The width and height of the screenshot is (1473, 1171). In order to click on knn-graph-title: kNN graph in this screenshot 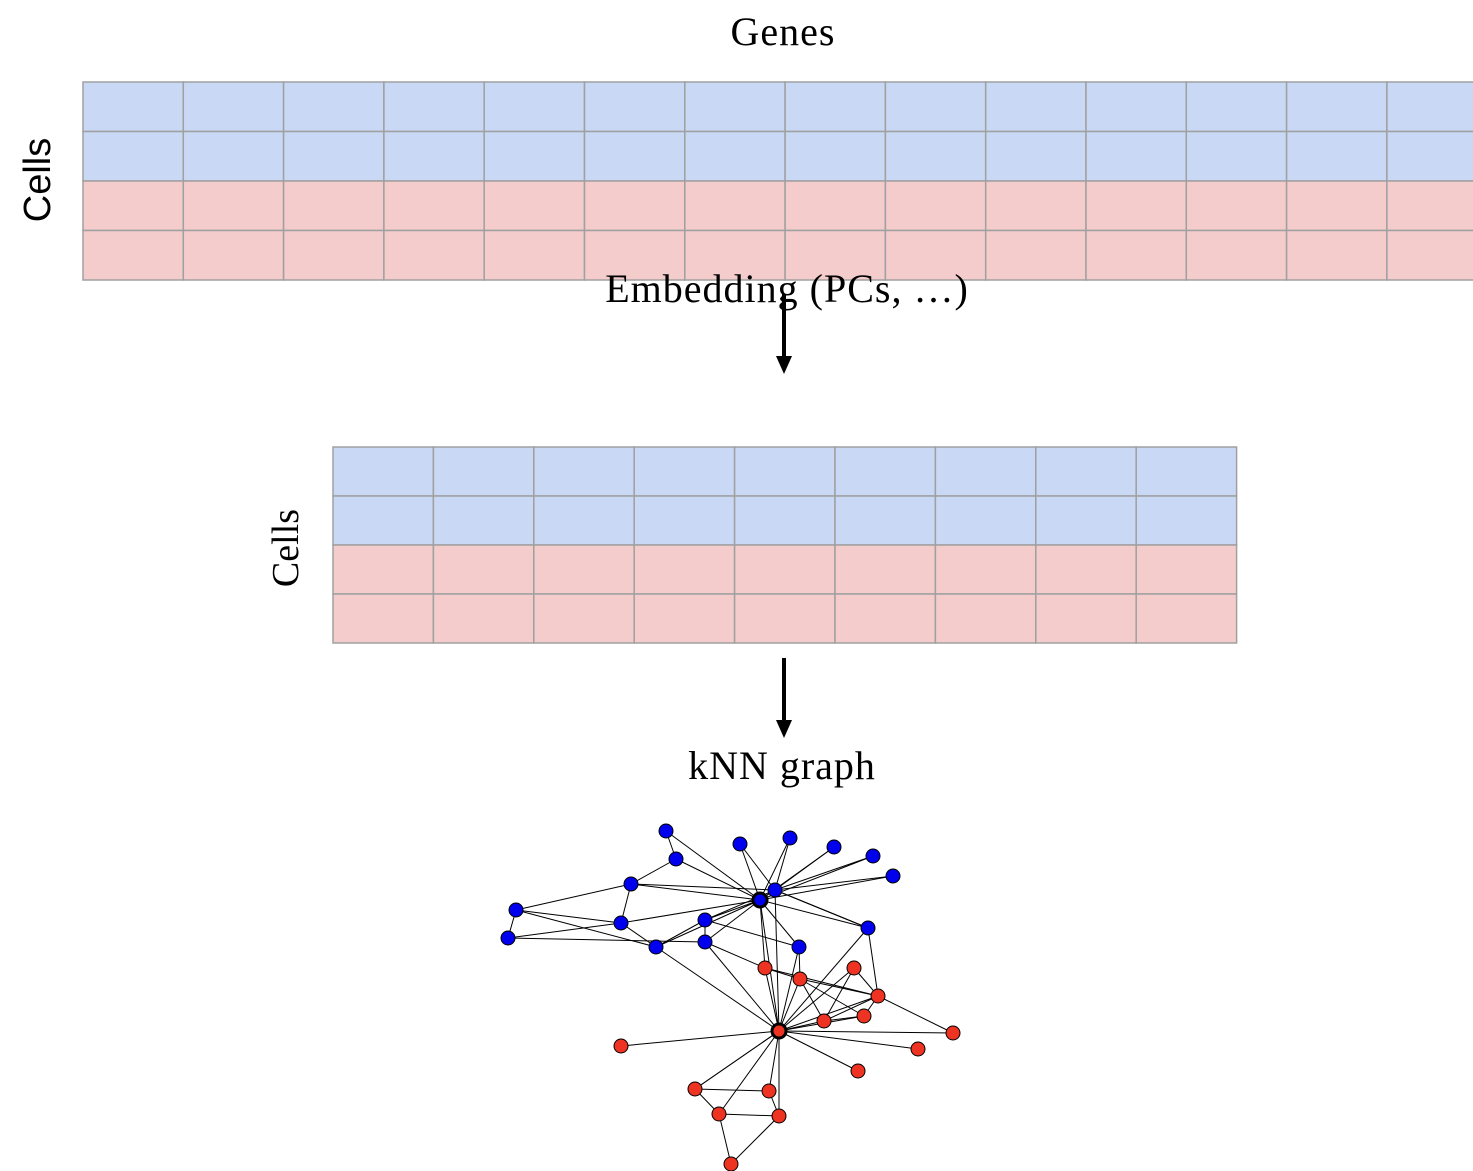, I will do `click(782, 765)`.